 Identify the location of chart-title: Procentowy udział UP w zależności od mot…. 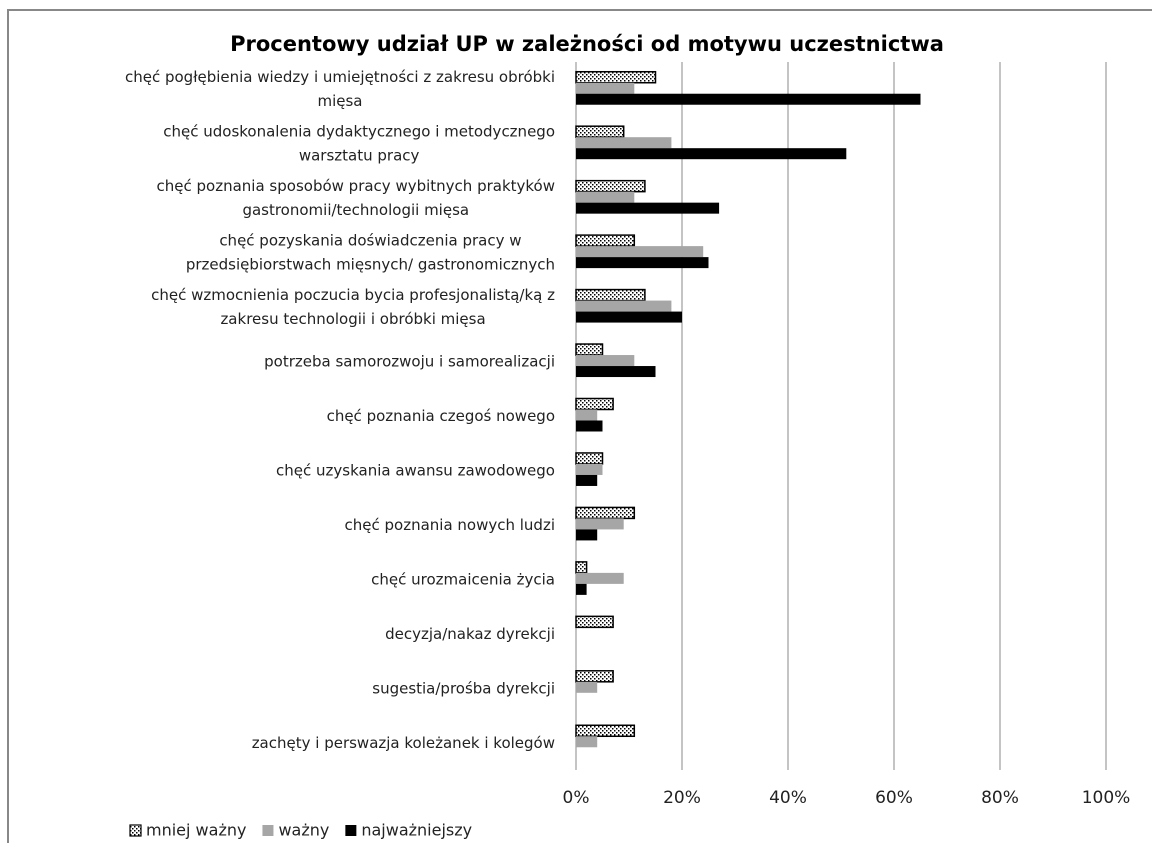
(587, 44).